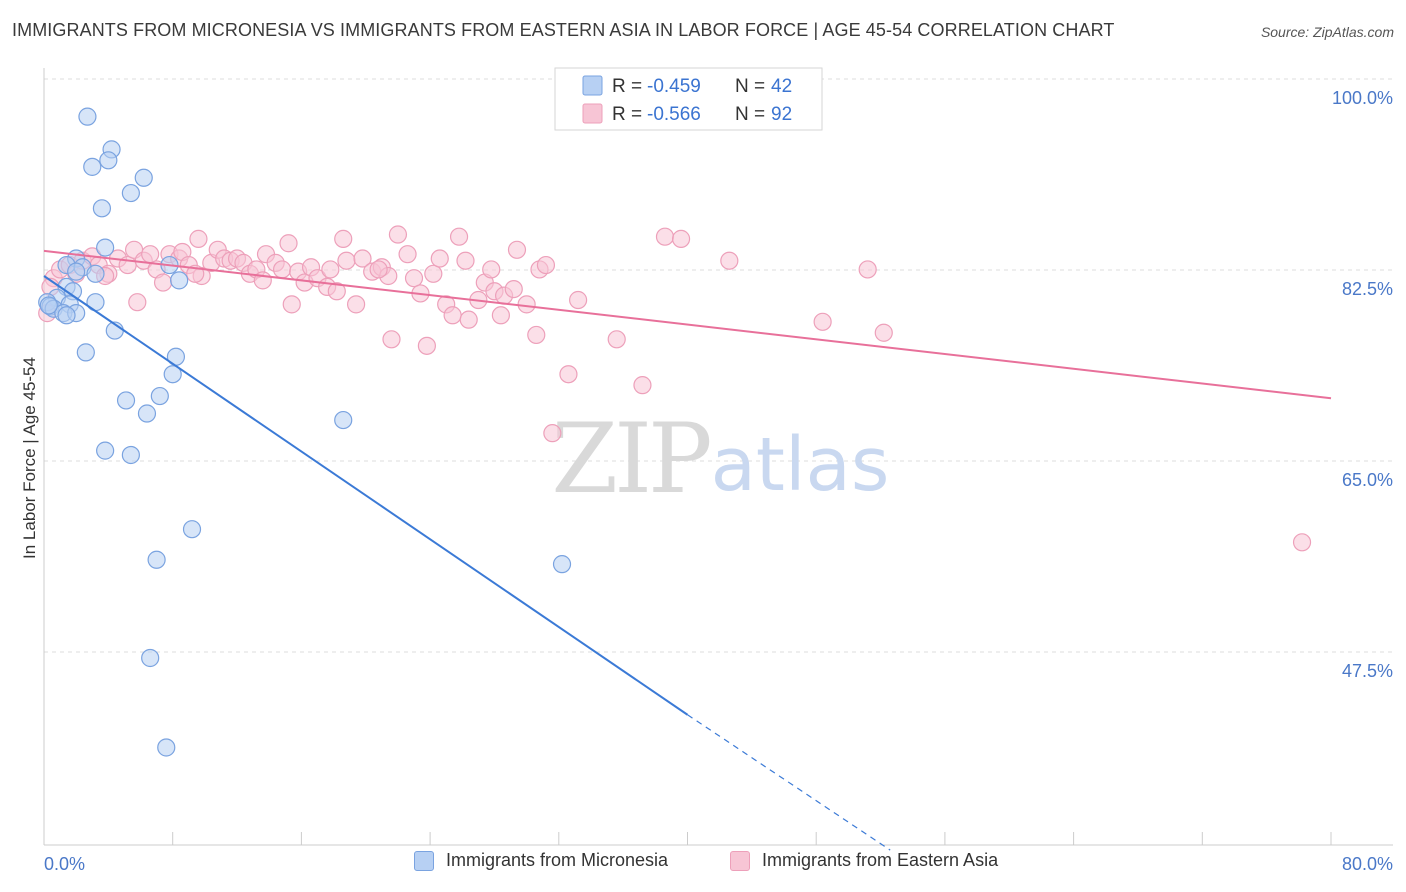  Describe the element at coordinates (424, 860) in the screenshot. I see `legend-swatch-blue` at that location.